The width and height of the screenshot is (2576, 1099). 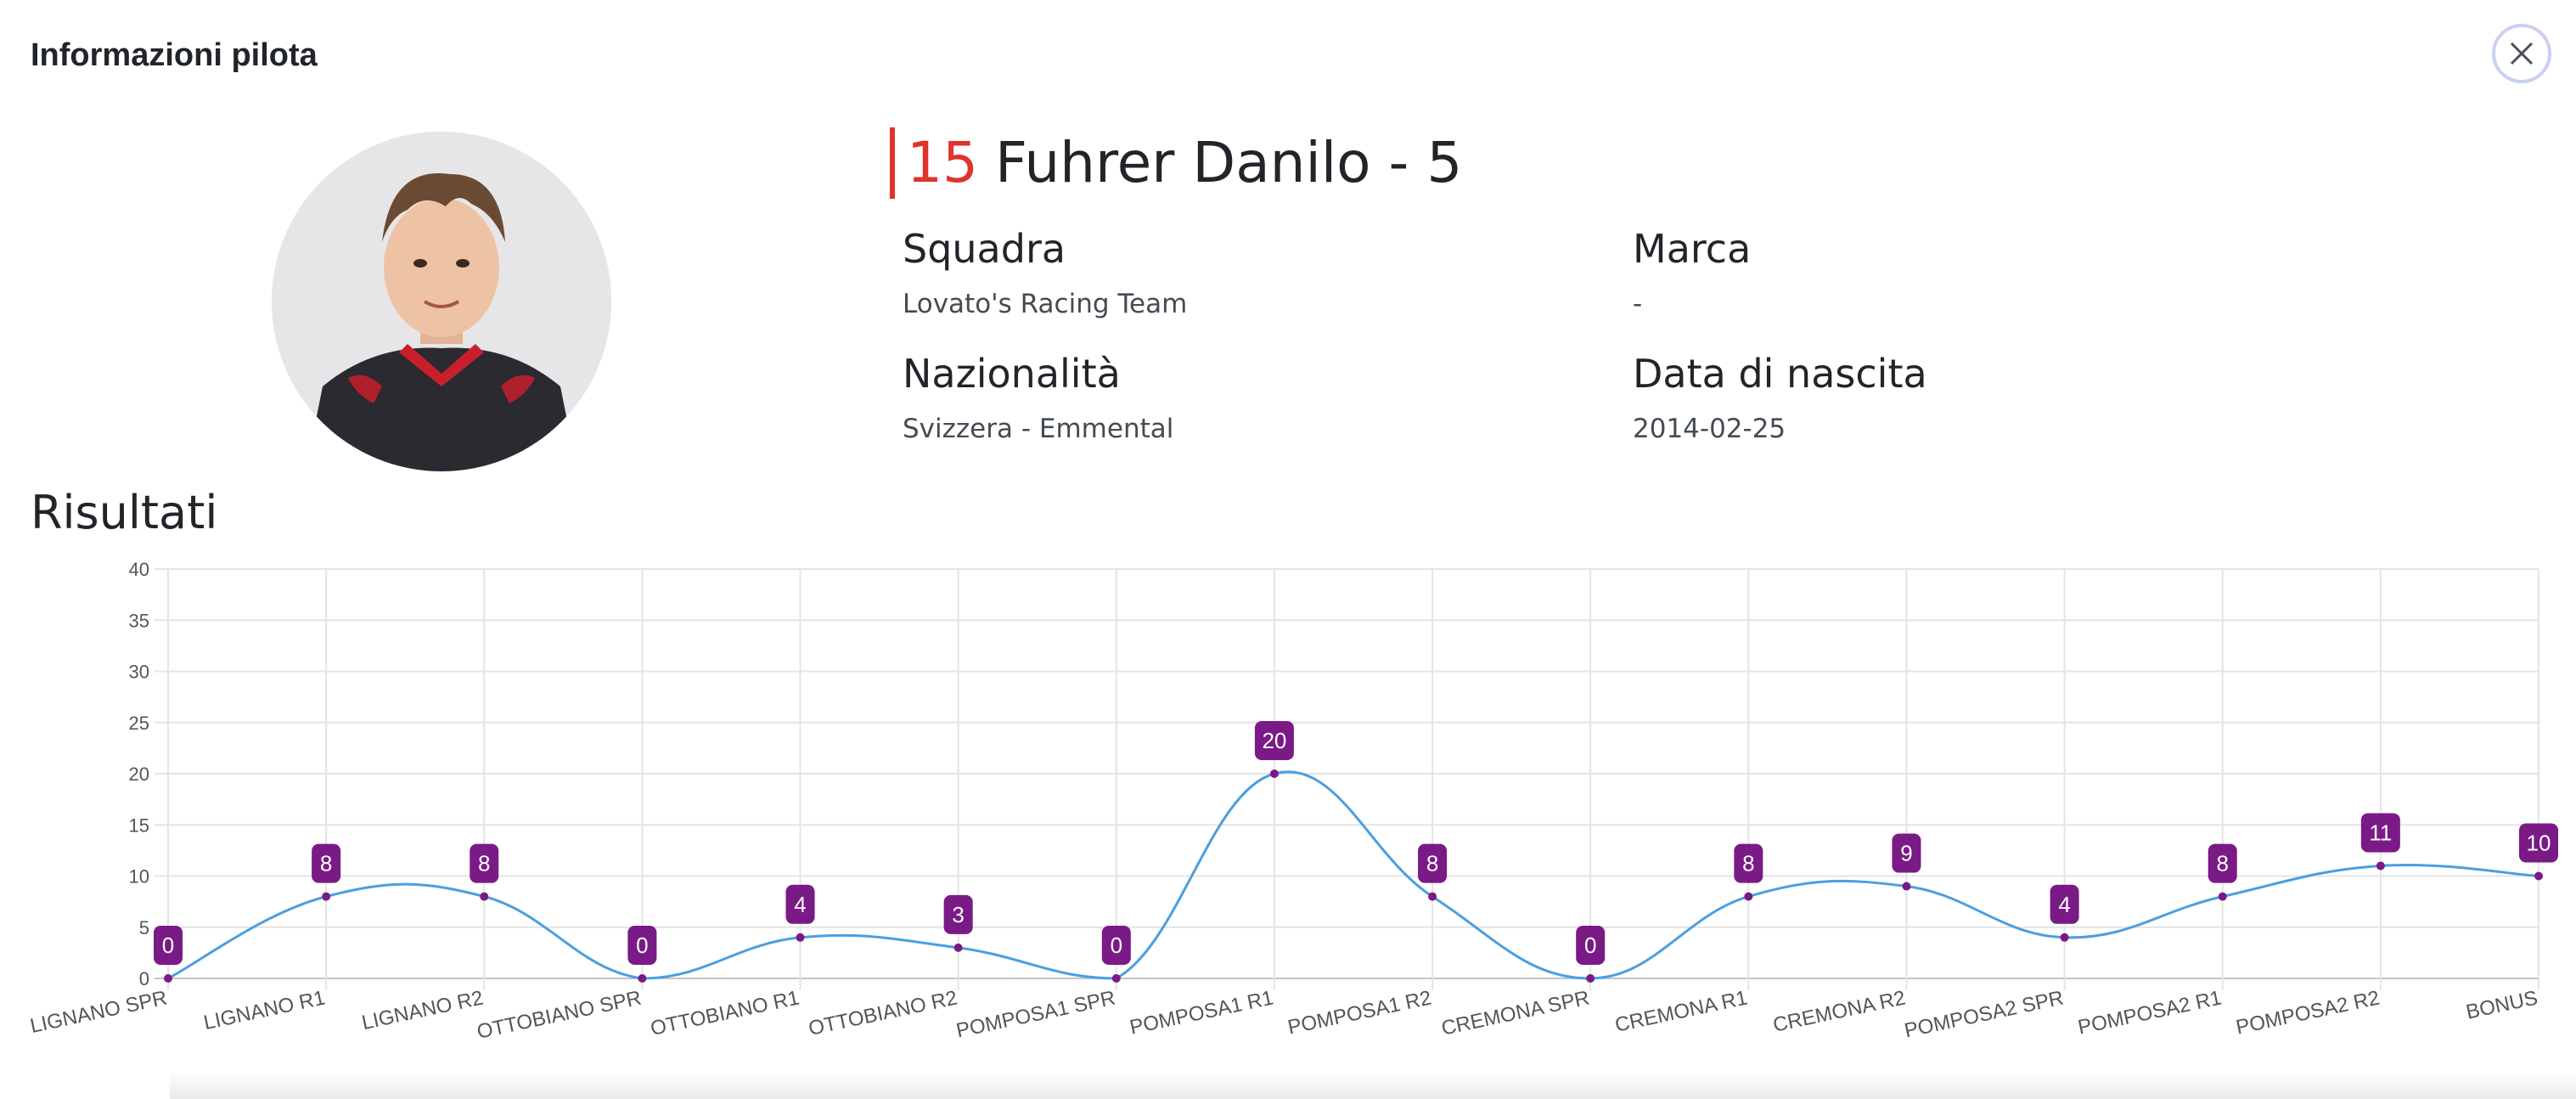 I want to click on x-tick-label: LIGNANO SPR, so click(x=98, y=1012).